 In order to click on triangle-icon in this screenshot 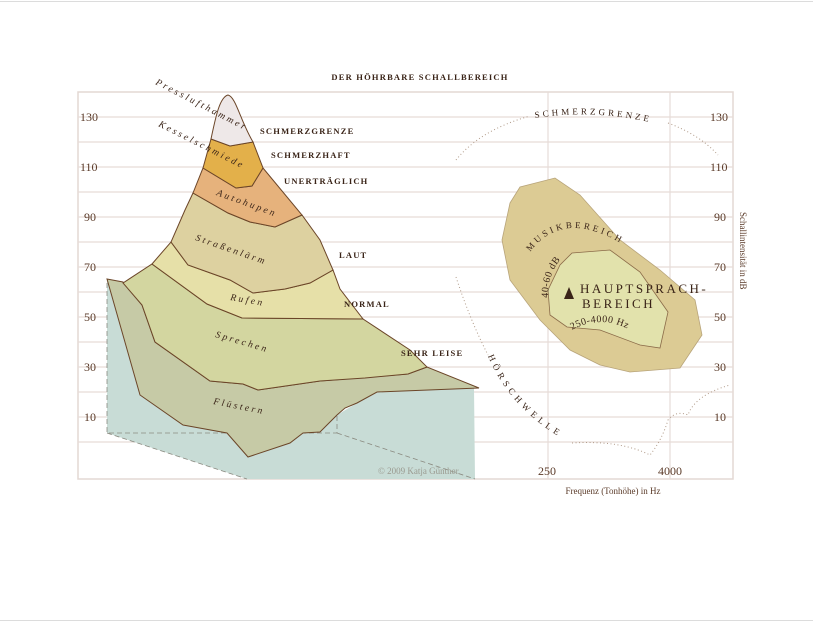, I will do `click(569, 293)`.